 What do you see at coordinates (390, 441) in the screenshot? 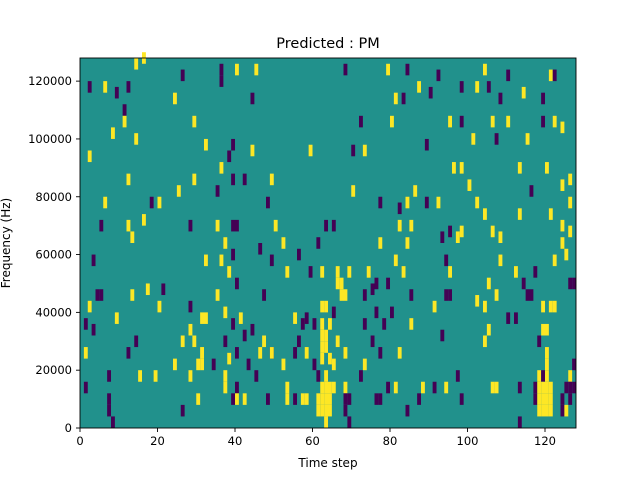
I see `x-tick-label: 80` at bounding box center [390, 441].